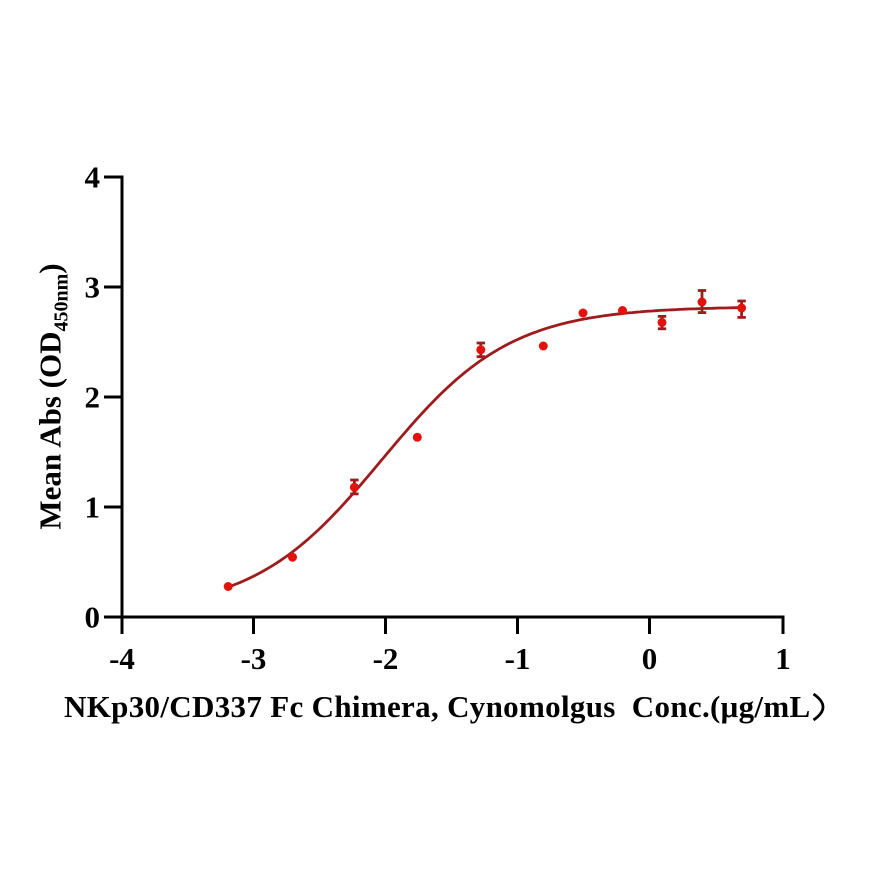  What do you see at coordinates (518, 658) in the screenshot?
I see `svg-text: -1` at bounding box center [518, 658].